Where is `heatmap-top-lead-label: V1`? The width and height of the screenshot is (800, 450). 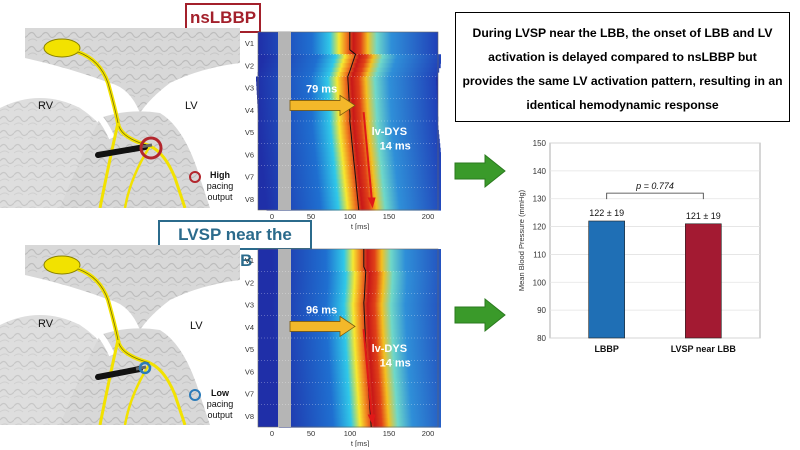
heatmap-top-lead-label: V1 is located at coordinates (249, 43).